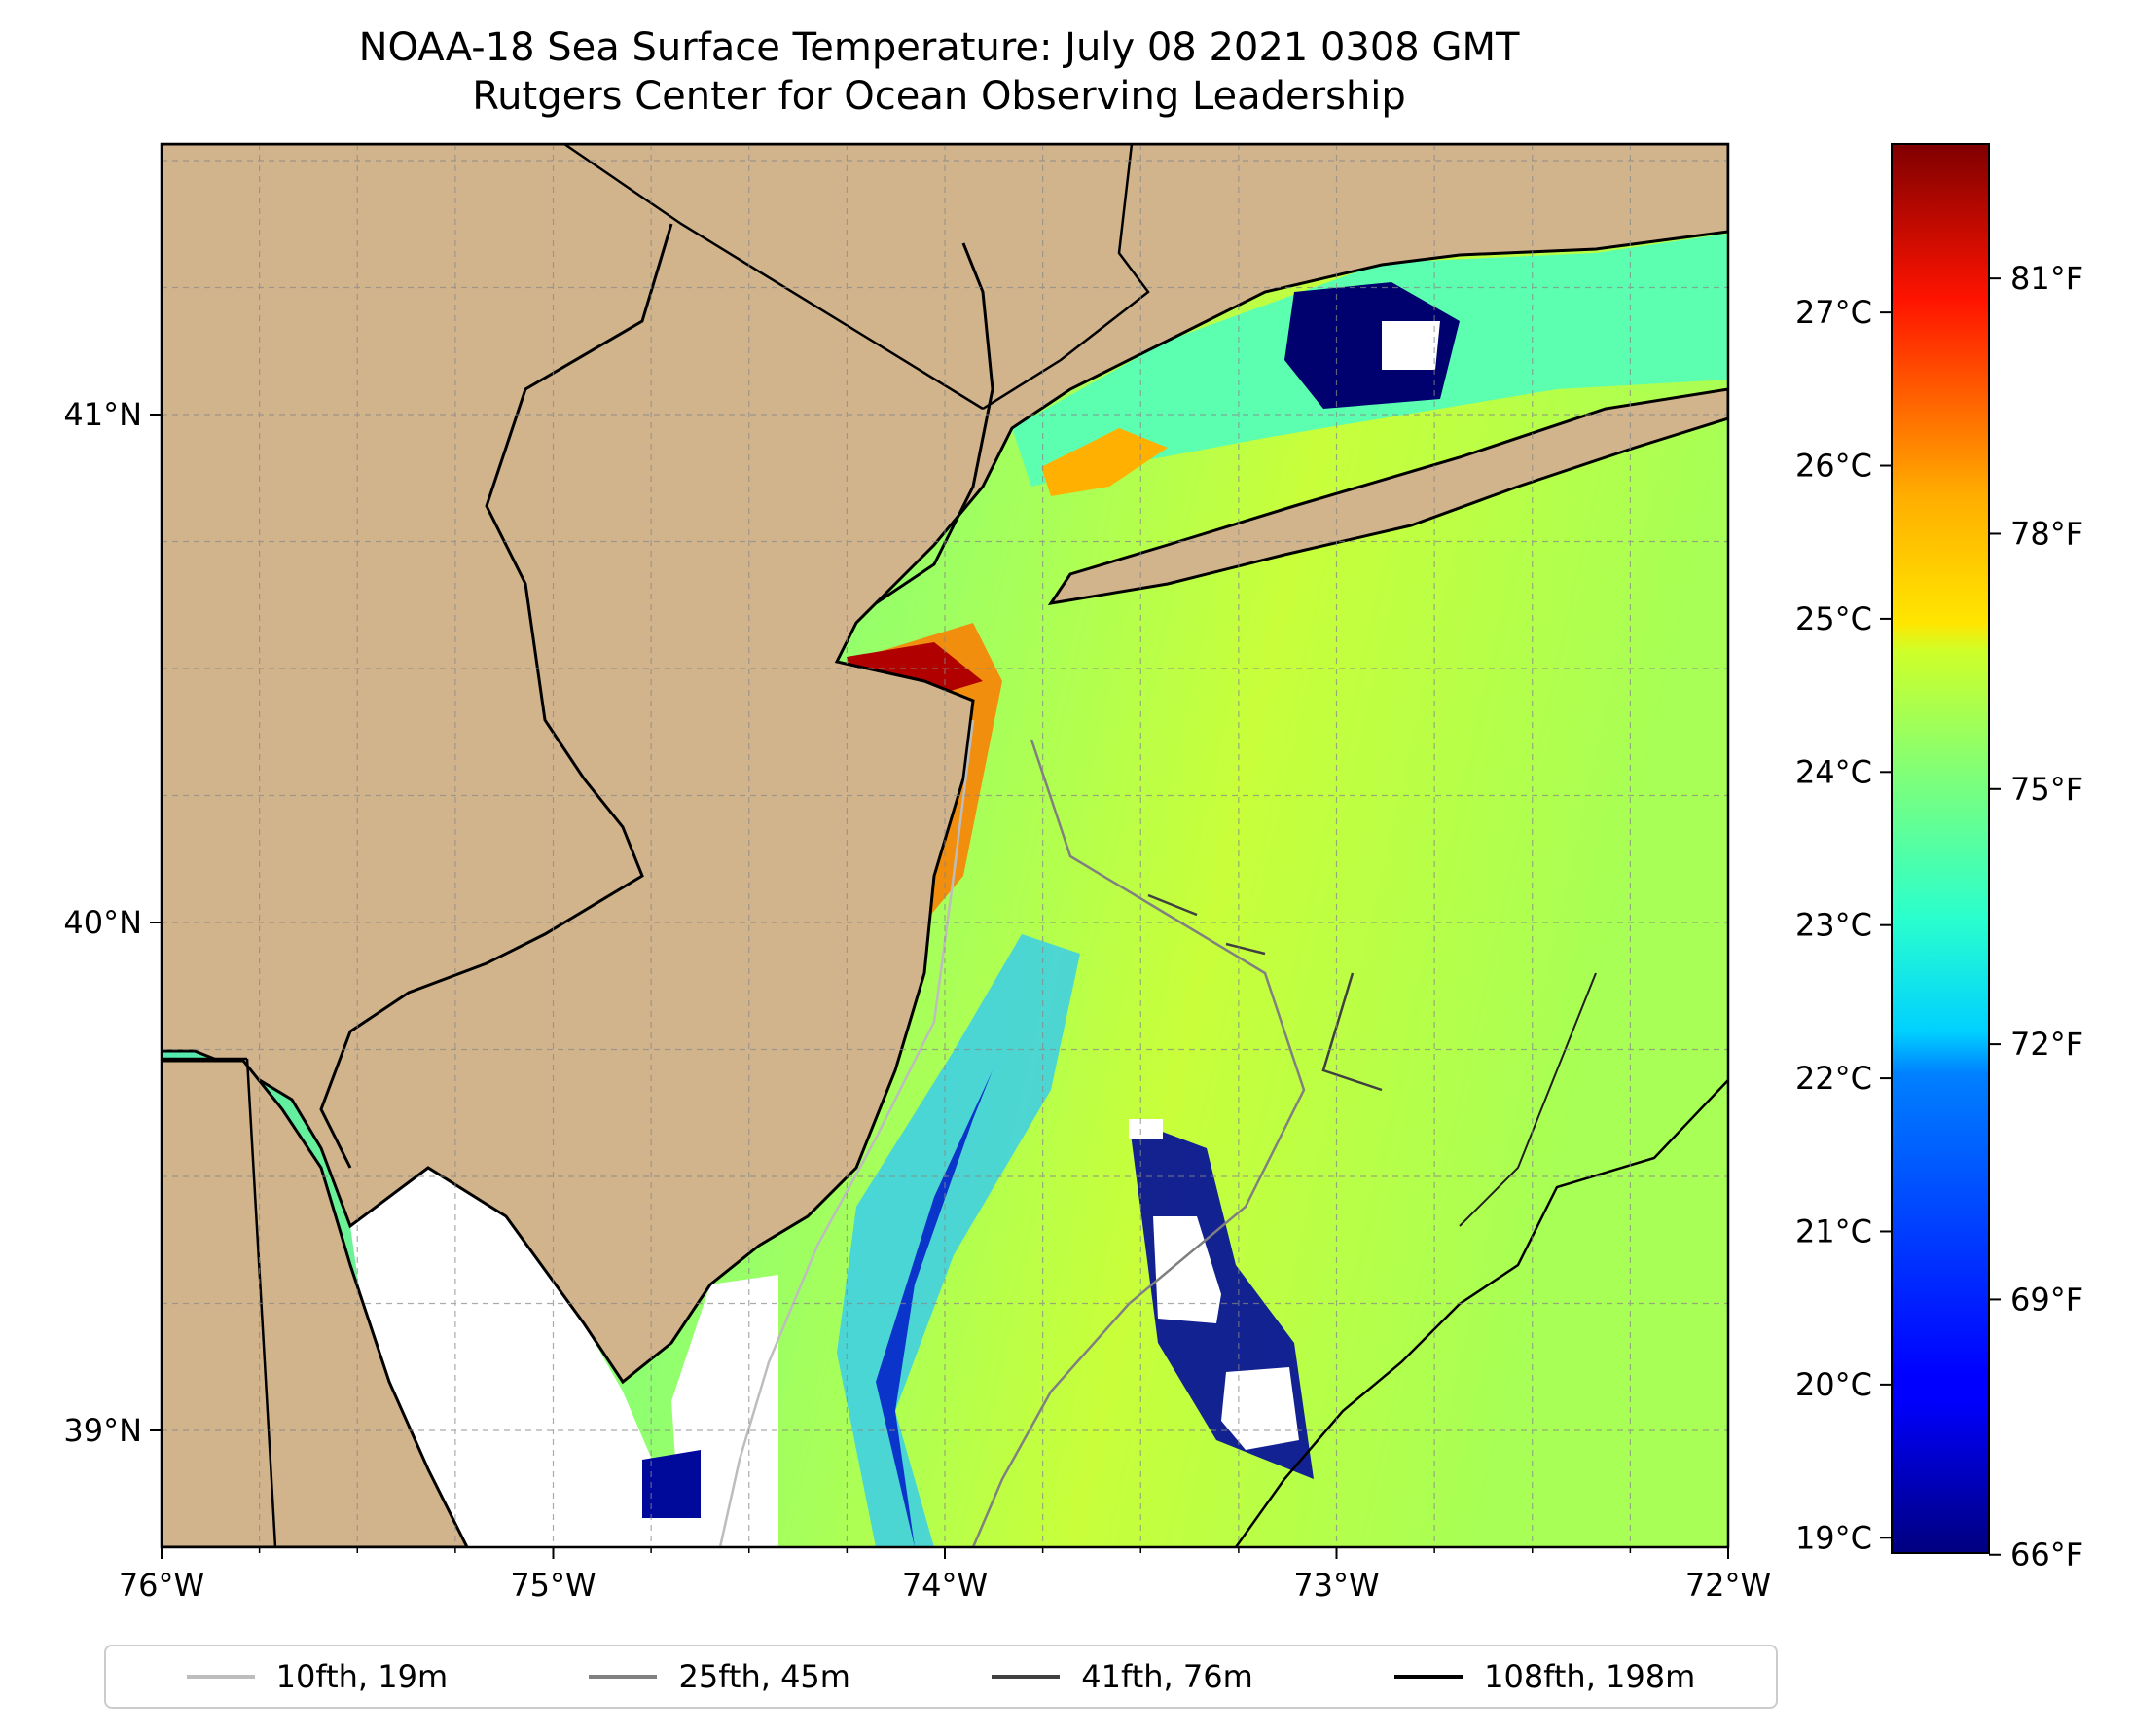 Image resolution: width=2132 pixels, height=1736 pixels. Describe the element at coordinates (1941, 849) in the screenshot. I see `colorbar` at that location.